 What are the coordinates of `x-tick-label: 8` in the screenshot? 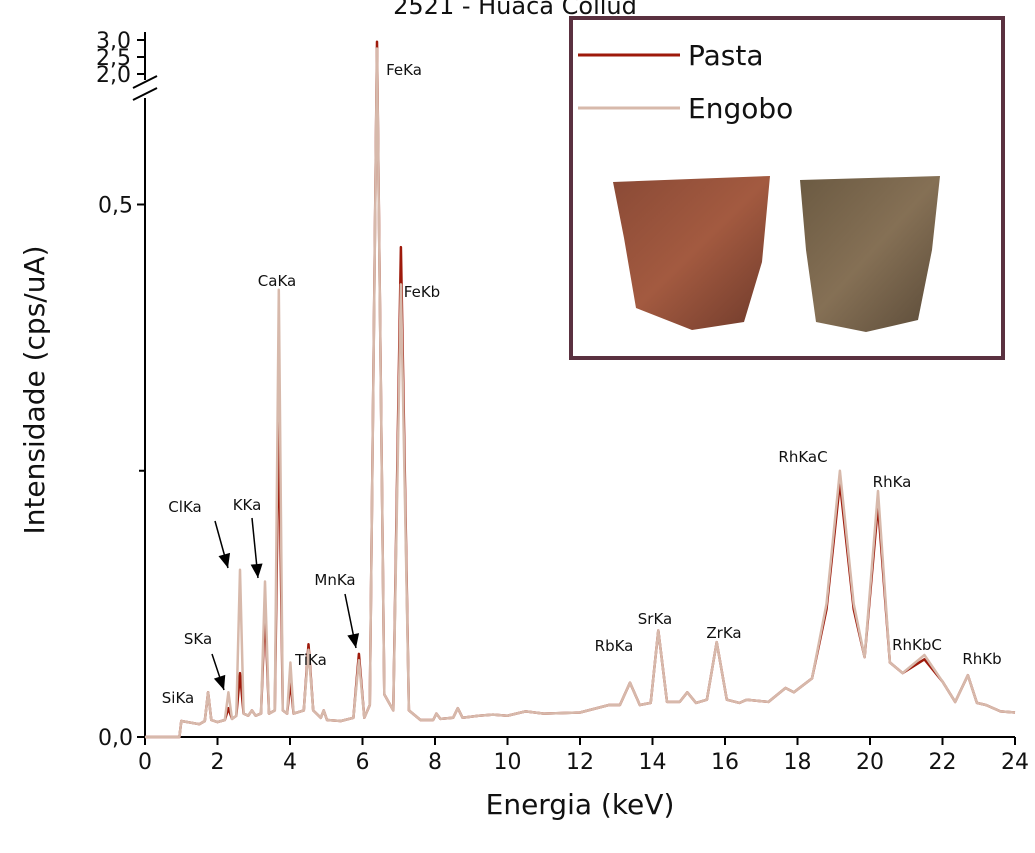 It's located at (435, 762).